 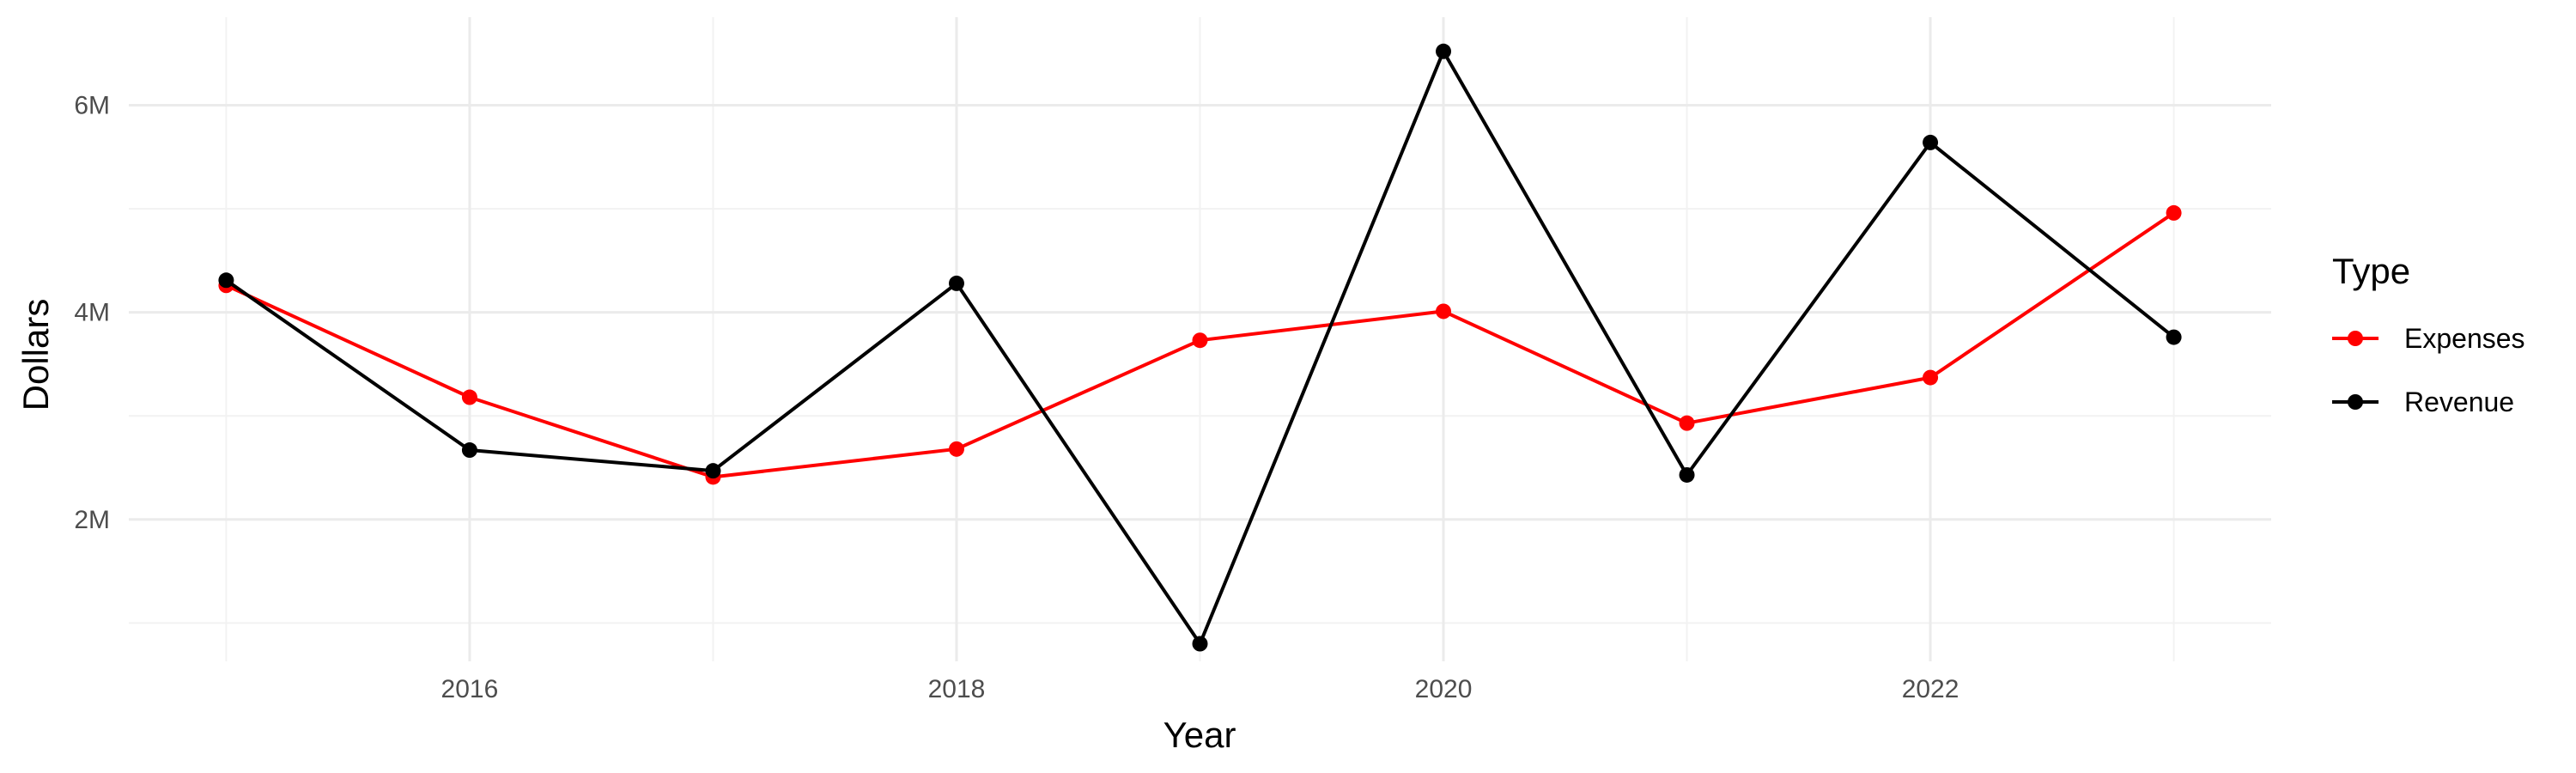 What do you see at coordinates (957, 689) in the screenshot?
I see `x-tick-label: 2018` at bounding box center [957, 689].